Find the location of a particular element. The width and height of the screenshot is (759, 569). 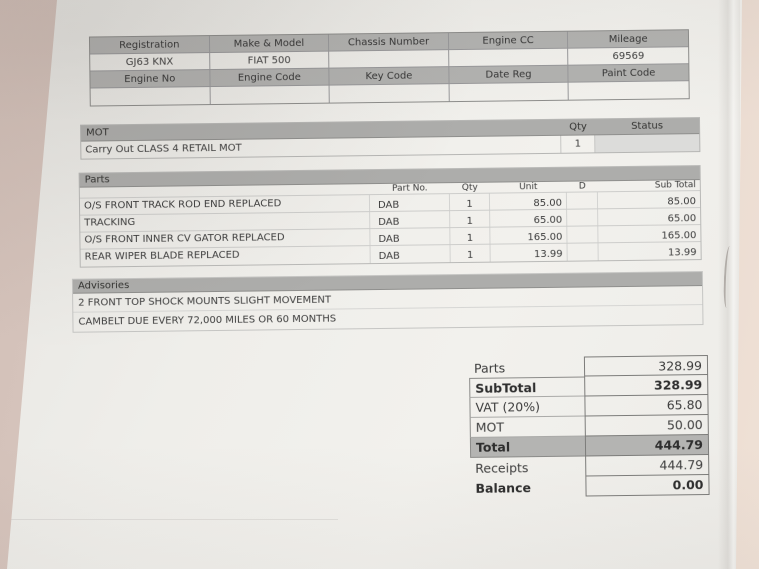

totals-value: 50.00 is located at coordinates (646, 425).